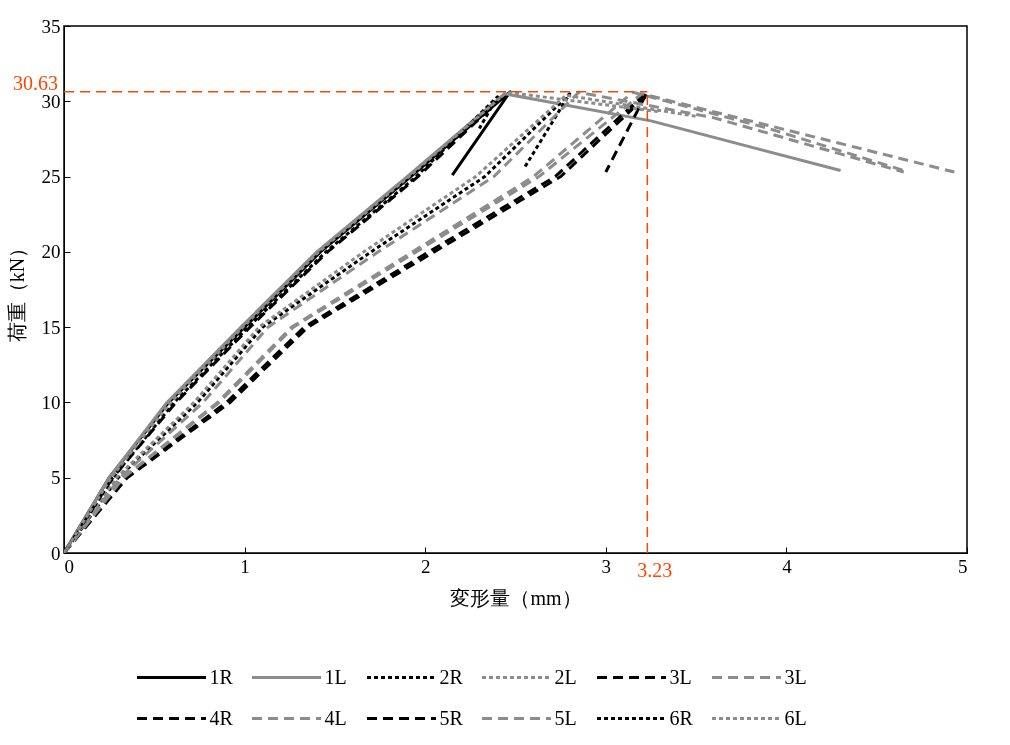  Describe the element at coordinates (221, 717) in the screenshot. I see `legend-label: 4R` at that location.